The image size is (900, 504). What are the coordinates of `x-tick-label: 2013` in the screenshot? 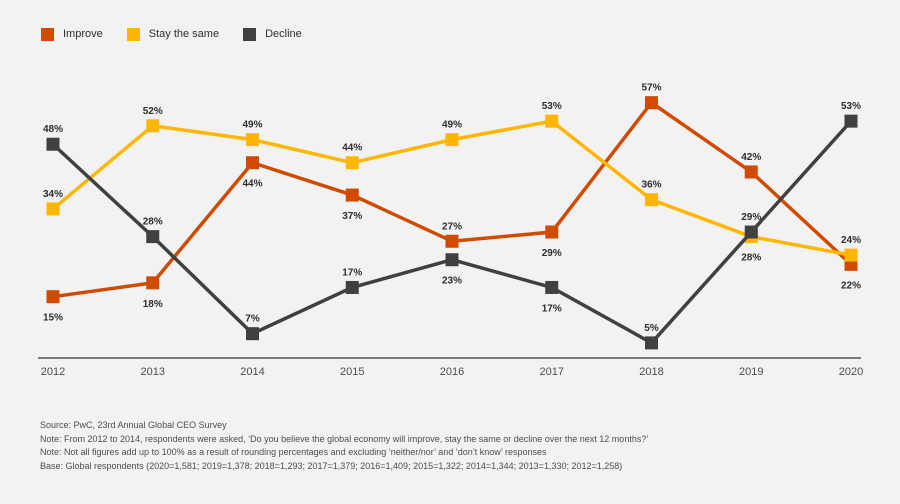 It's located at (153, 372).